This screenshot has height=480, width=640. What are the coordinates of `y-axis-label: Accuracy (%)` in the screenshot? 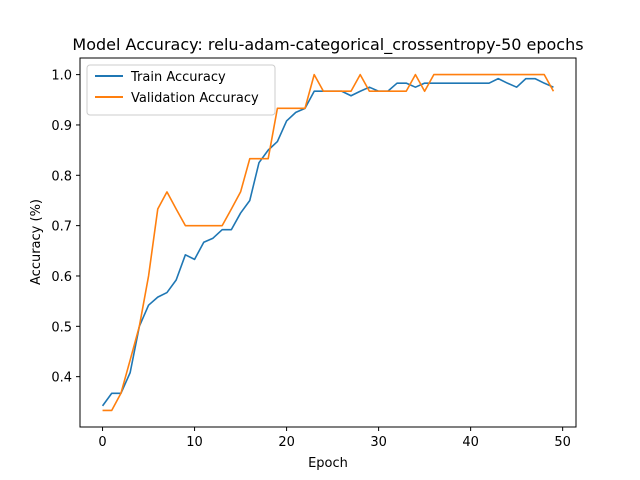 It's located at (36, 242).